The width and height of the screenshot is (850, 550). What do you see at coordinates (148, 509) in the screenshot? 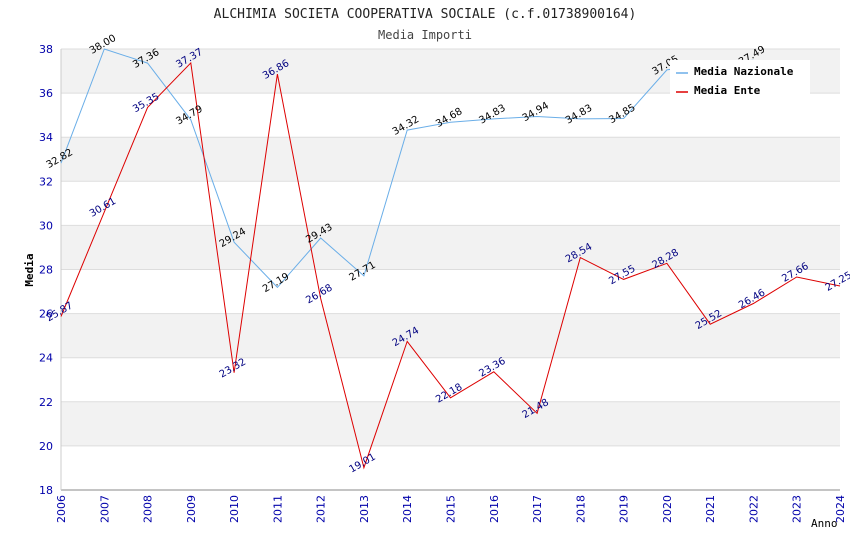
I see `x-tick-label: 2008` at bounding box center [148, 509].